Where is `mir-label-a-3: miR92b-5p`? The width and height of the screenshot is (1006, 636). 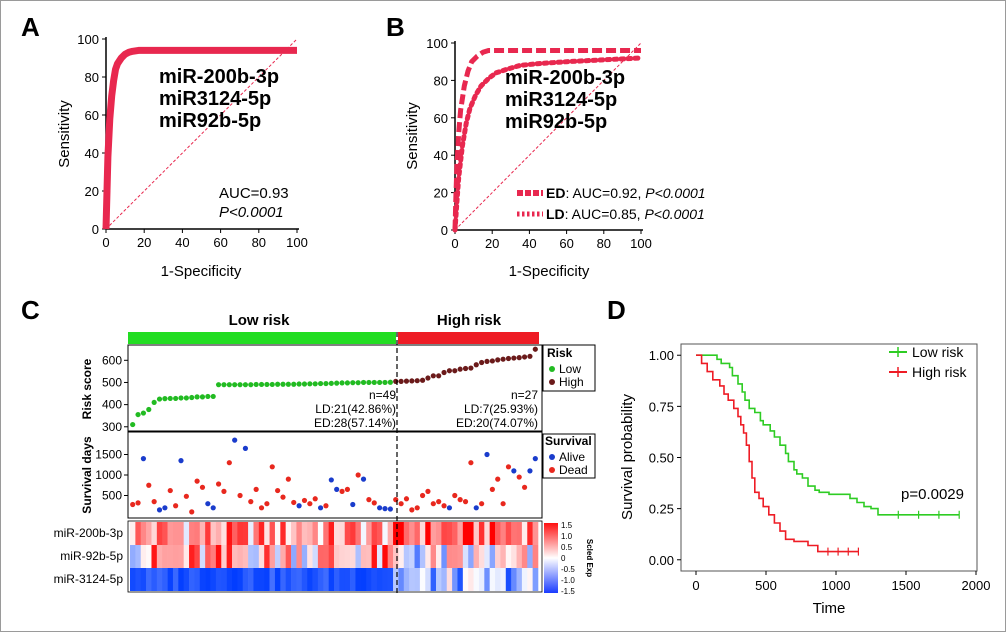 mir-label-a-3: miR92b-5p is located at coordinates (210, 121).